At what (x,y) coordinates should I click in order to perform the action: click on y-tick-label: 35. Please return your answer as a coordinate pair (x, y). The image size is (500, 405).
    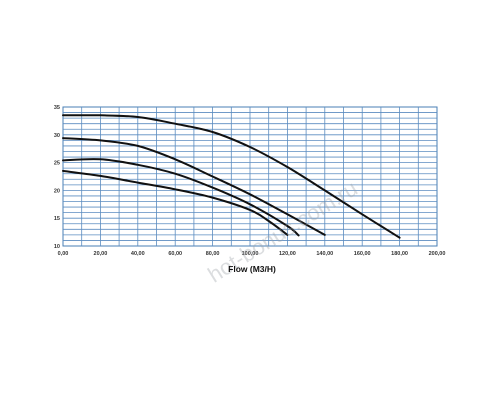
    Looking at the image, I should click on (57, 108).